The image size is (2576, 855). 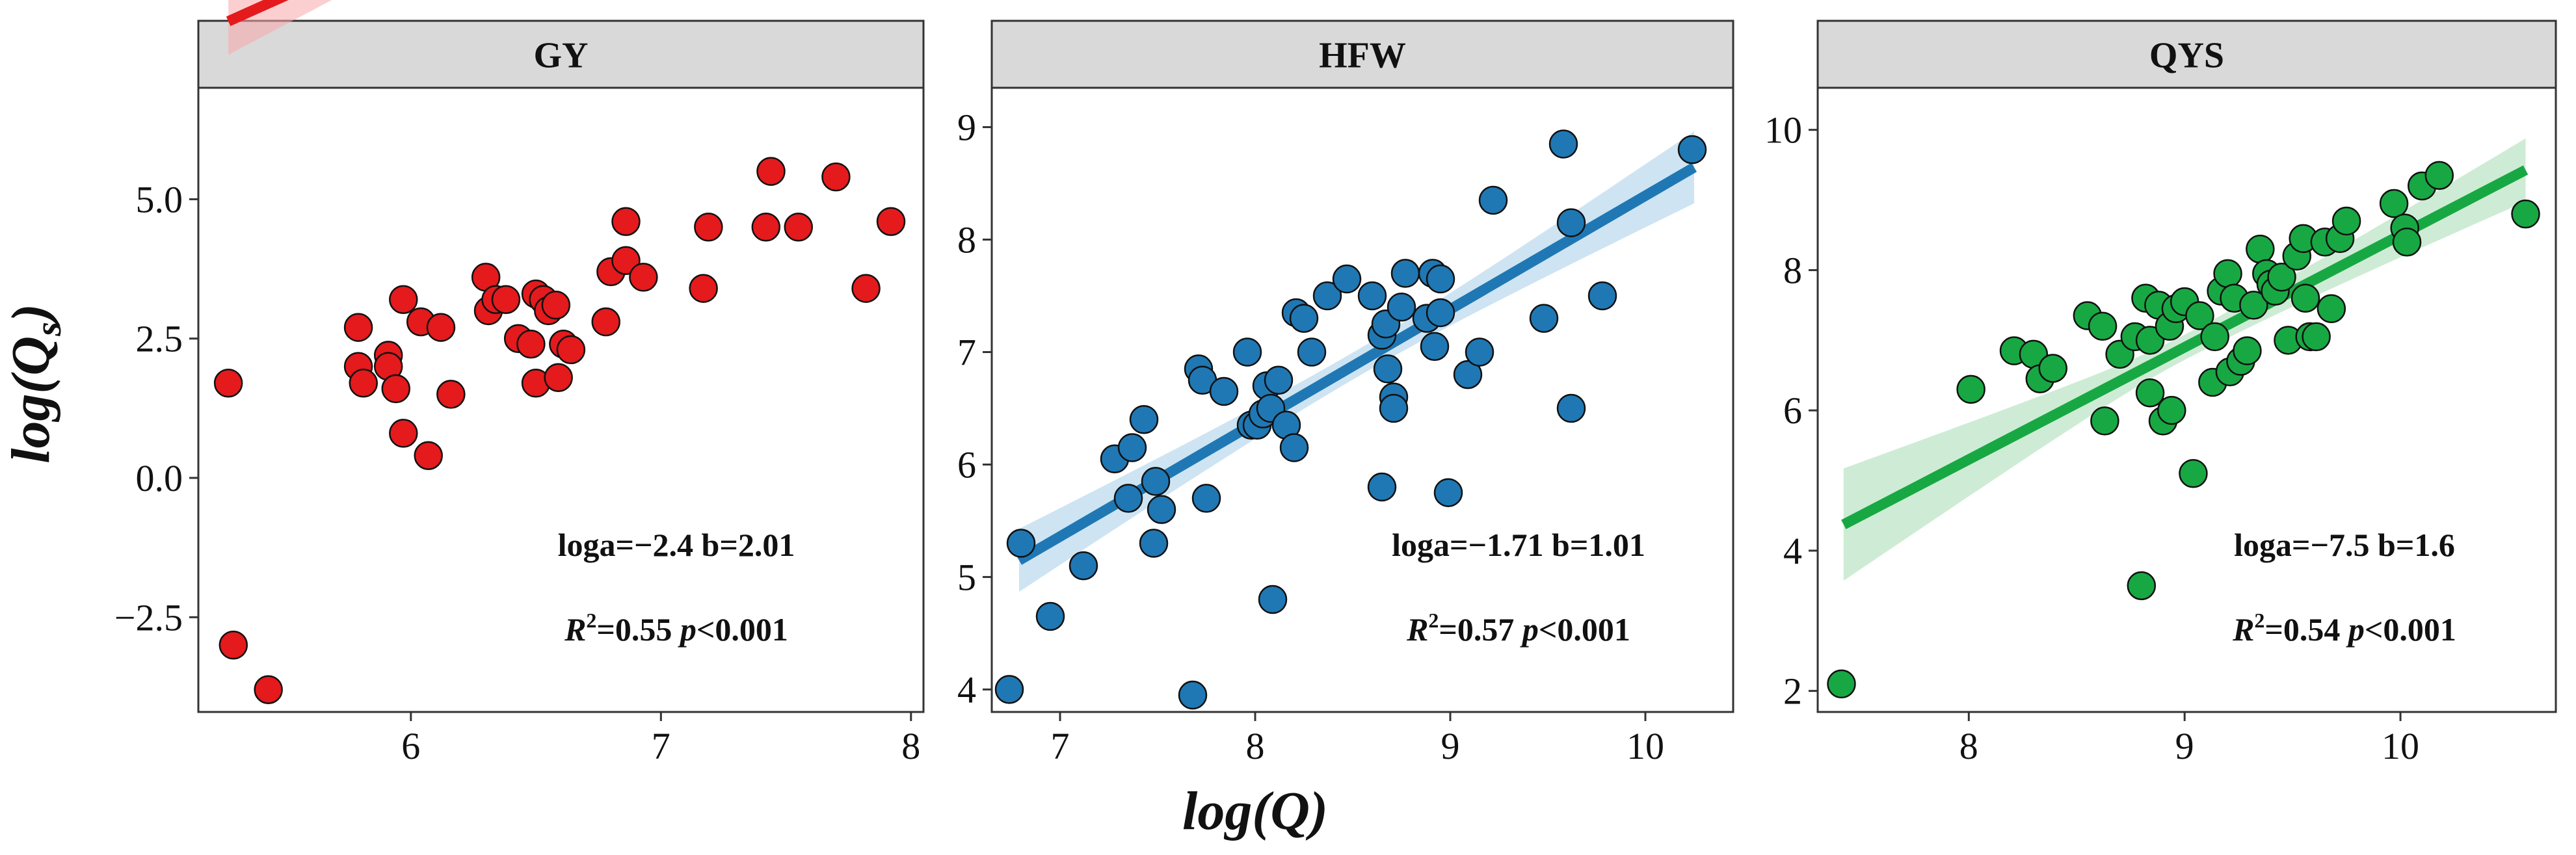 I want to click on annotation-r2-p: R2=0.54 p<0.001, so click(x=2344, y=628).